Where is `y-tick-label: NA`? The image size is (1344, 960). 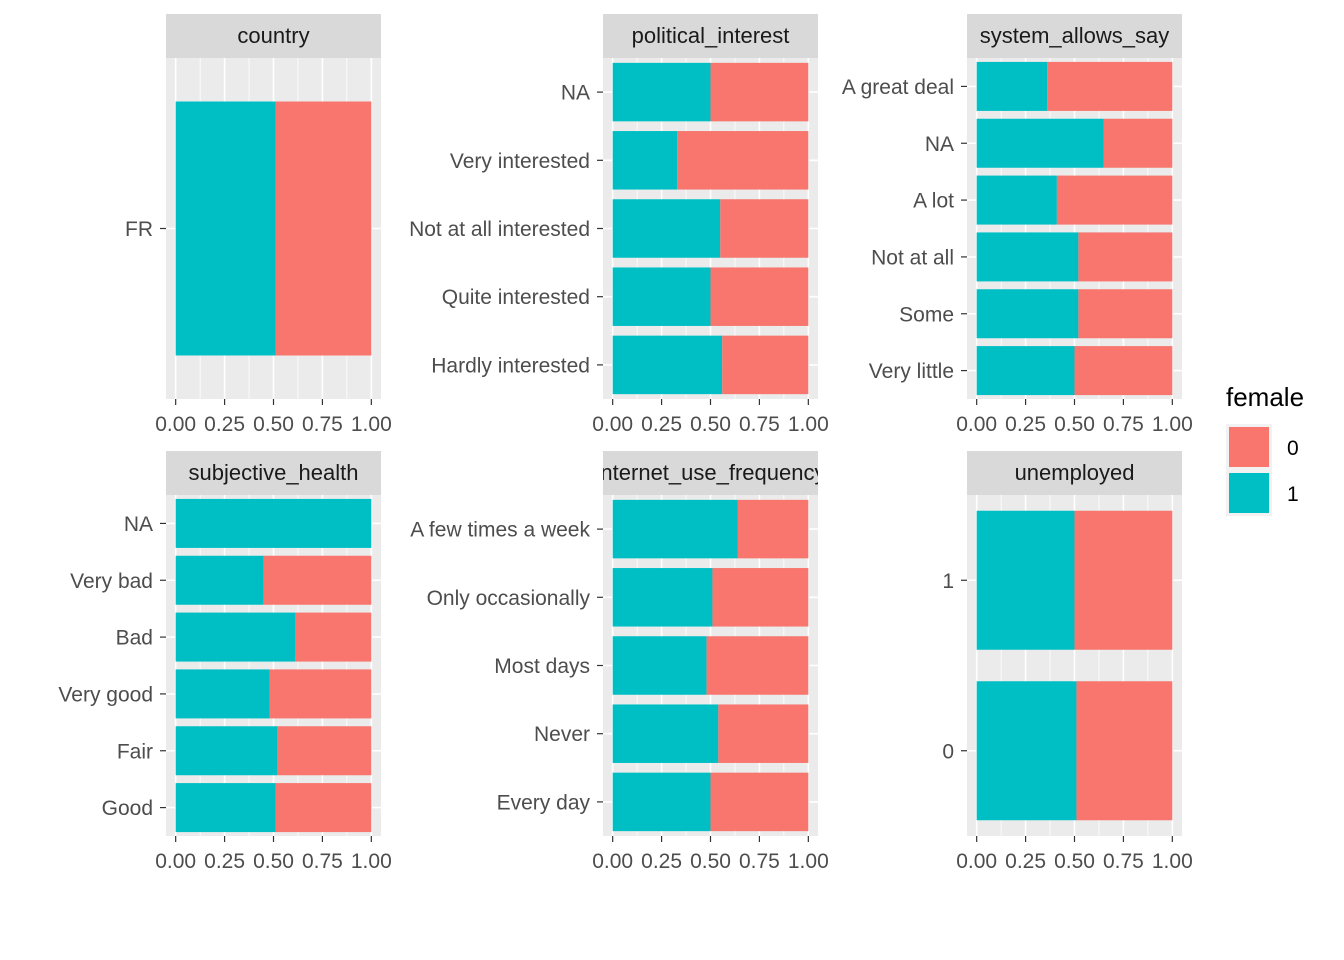
y-tick-label: NA is located at coordinates (138, 524).